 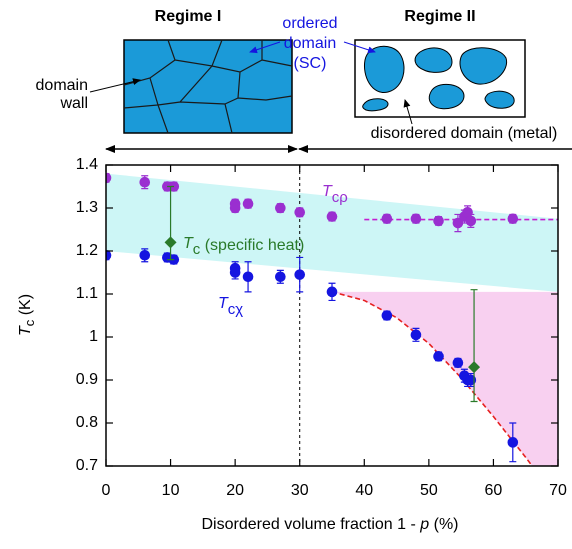 I want to click on x-tick-label: 20, so click(x=235, y=490).